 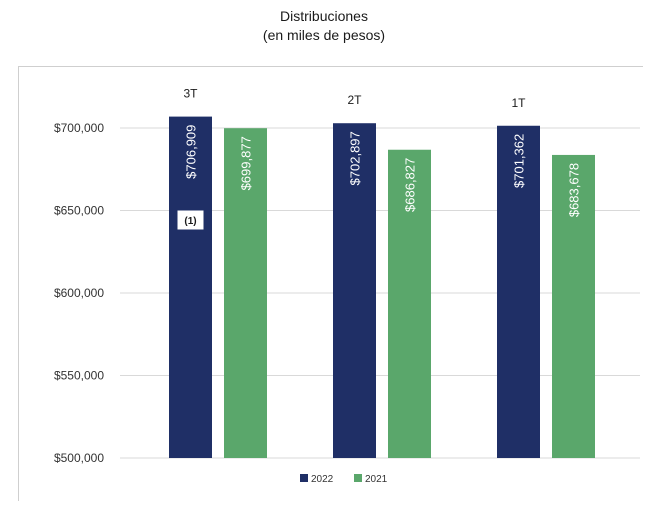 What do you see at coordinates (304, 478) in the screenshot?
I see `legend-swatch-2022` at bounding box center [304, 478].